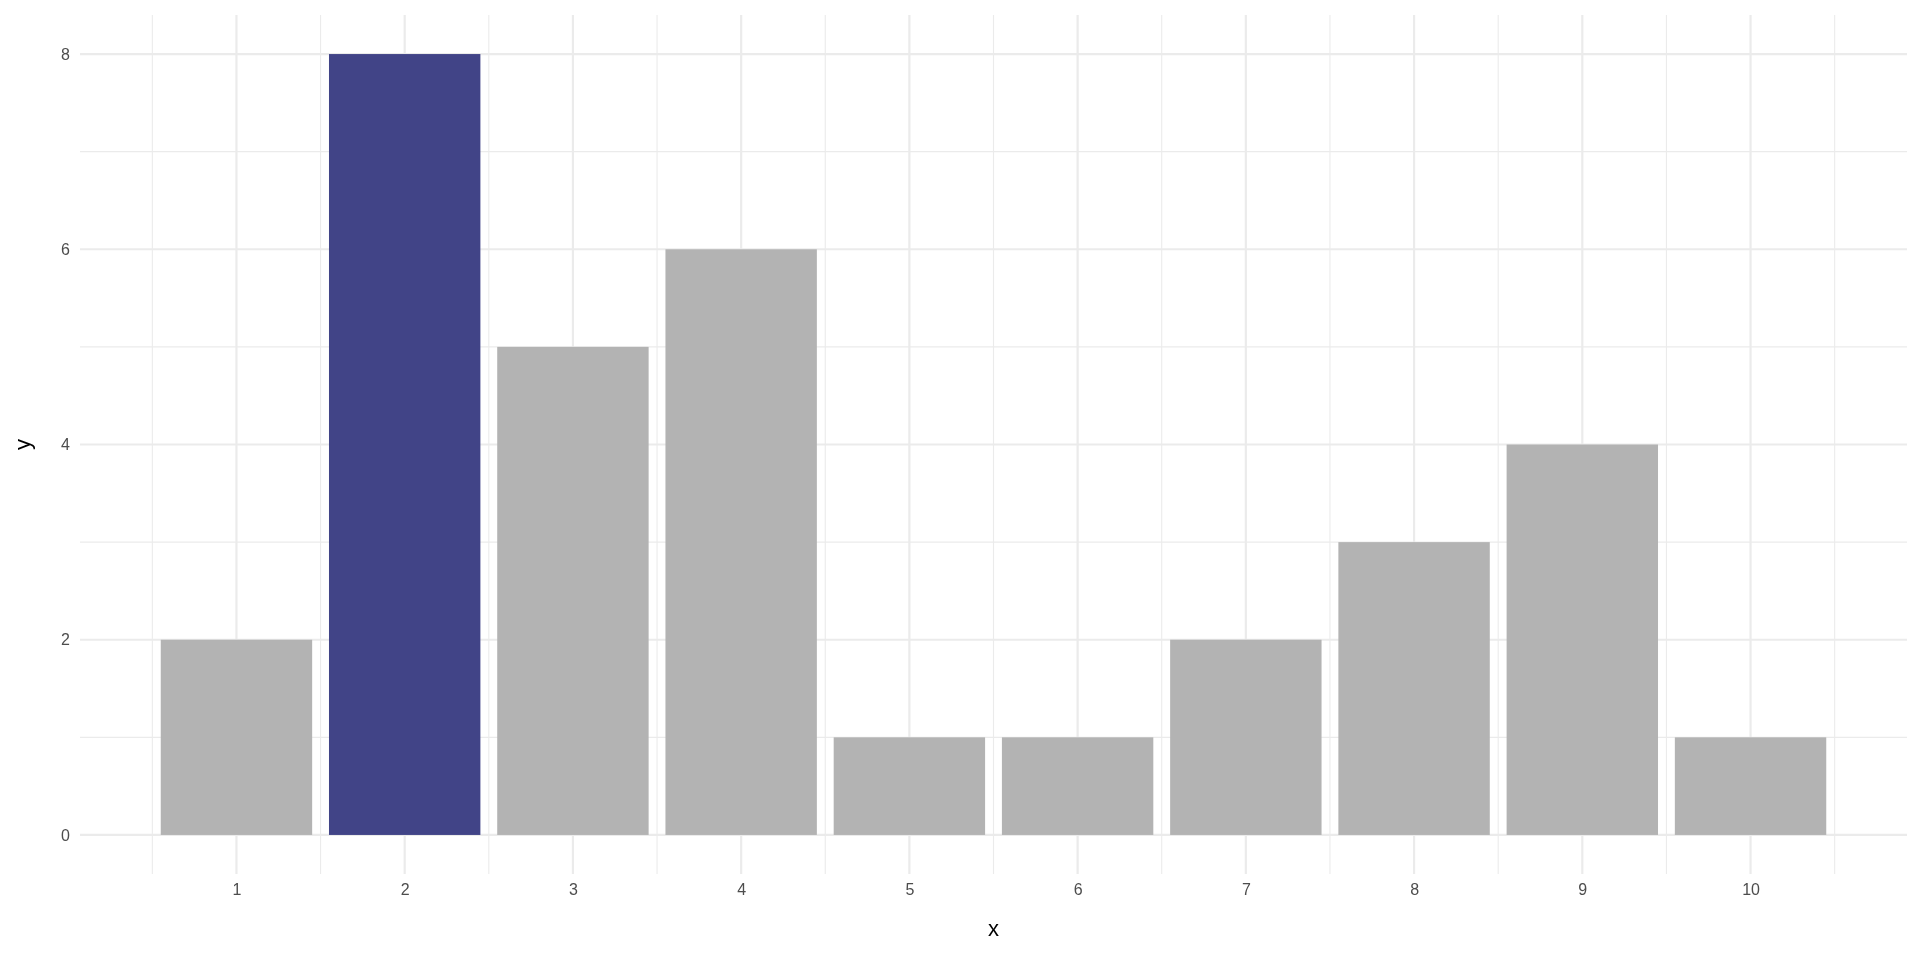 This screenshot has width=1920, height=960. What do you see at coordinates (1246, 890) in the screenshot?
I see `x-tick-label: 7` at bounding box center [1246, 890].